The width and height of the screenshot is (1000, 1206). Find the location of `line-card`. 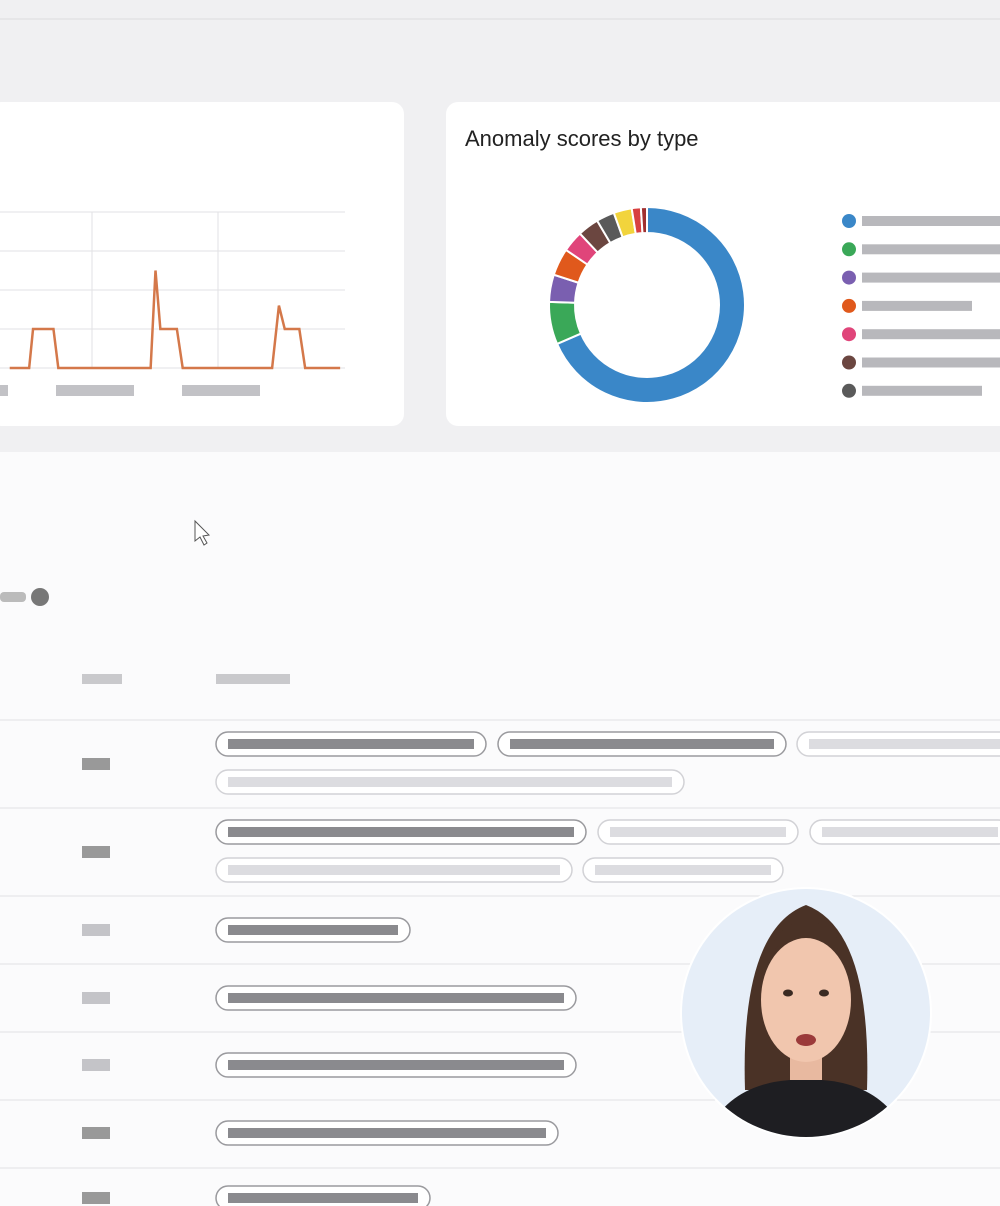

line-card is located at coordinates (202, 264).